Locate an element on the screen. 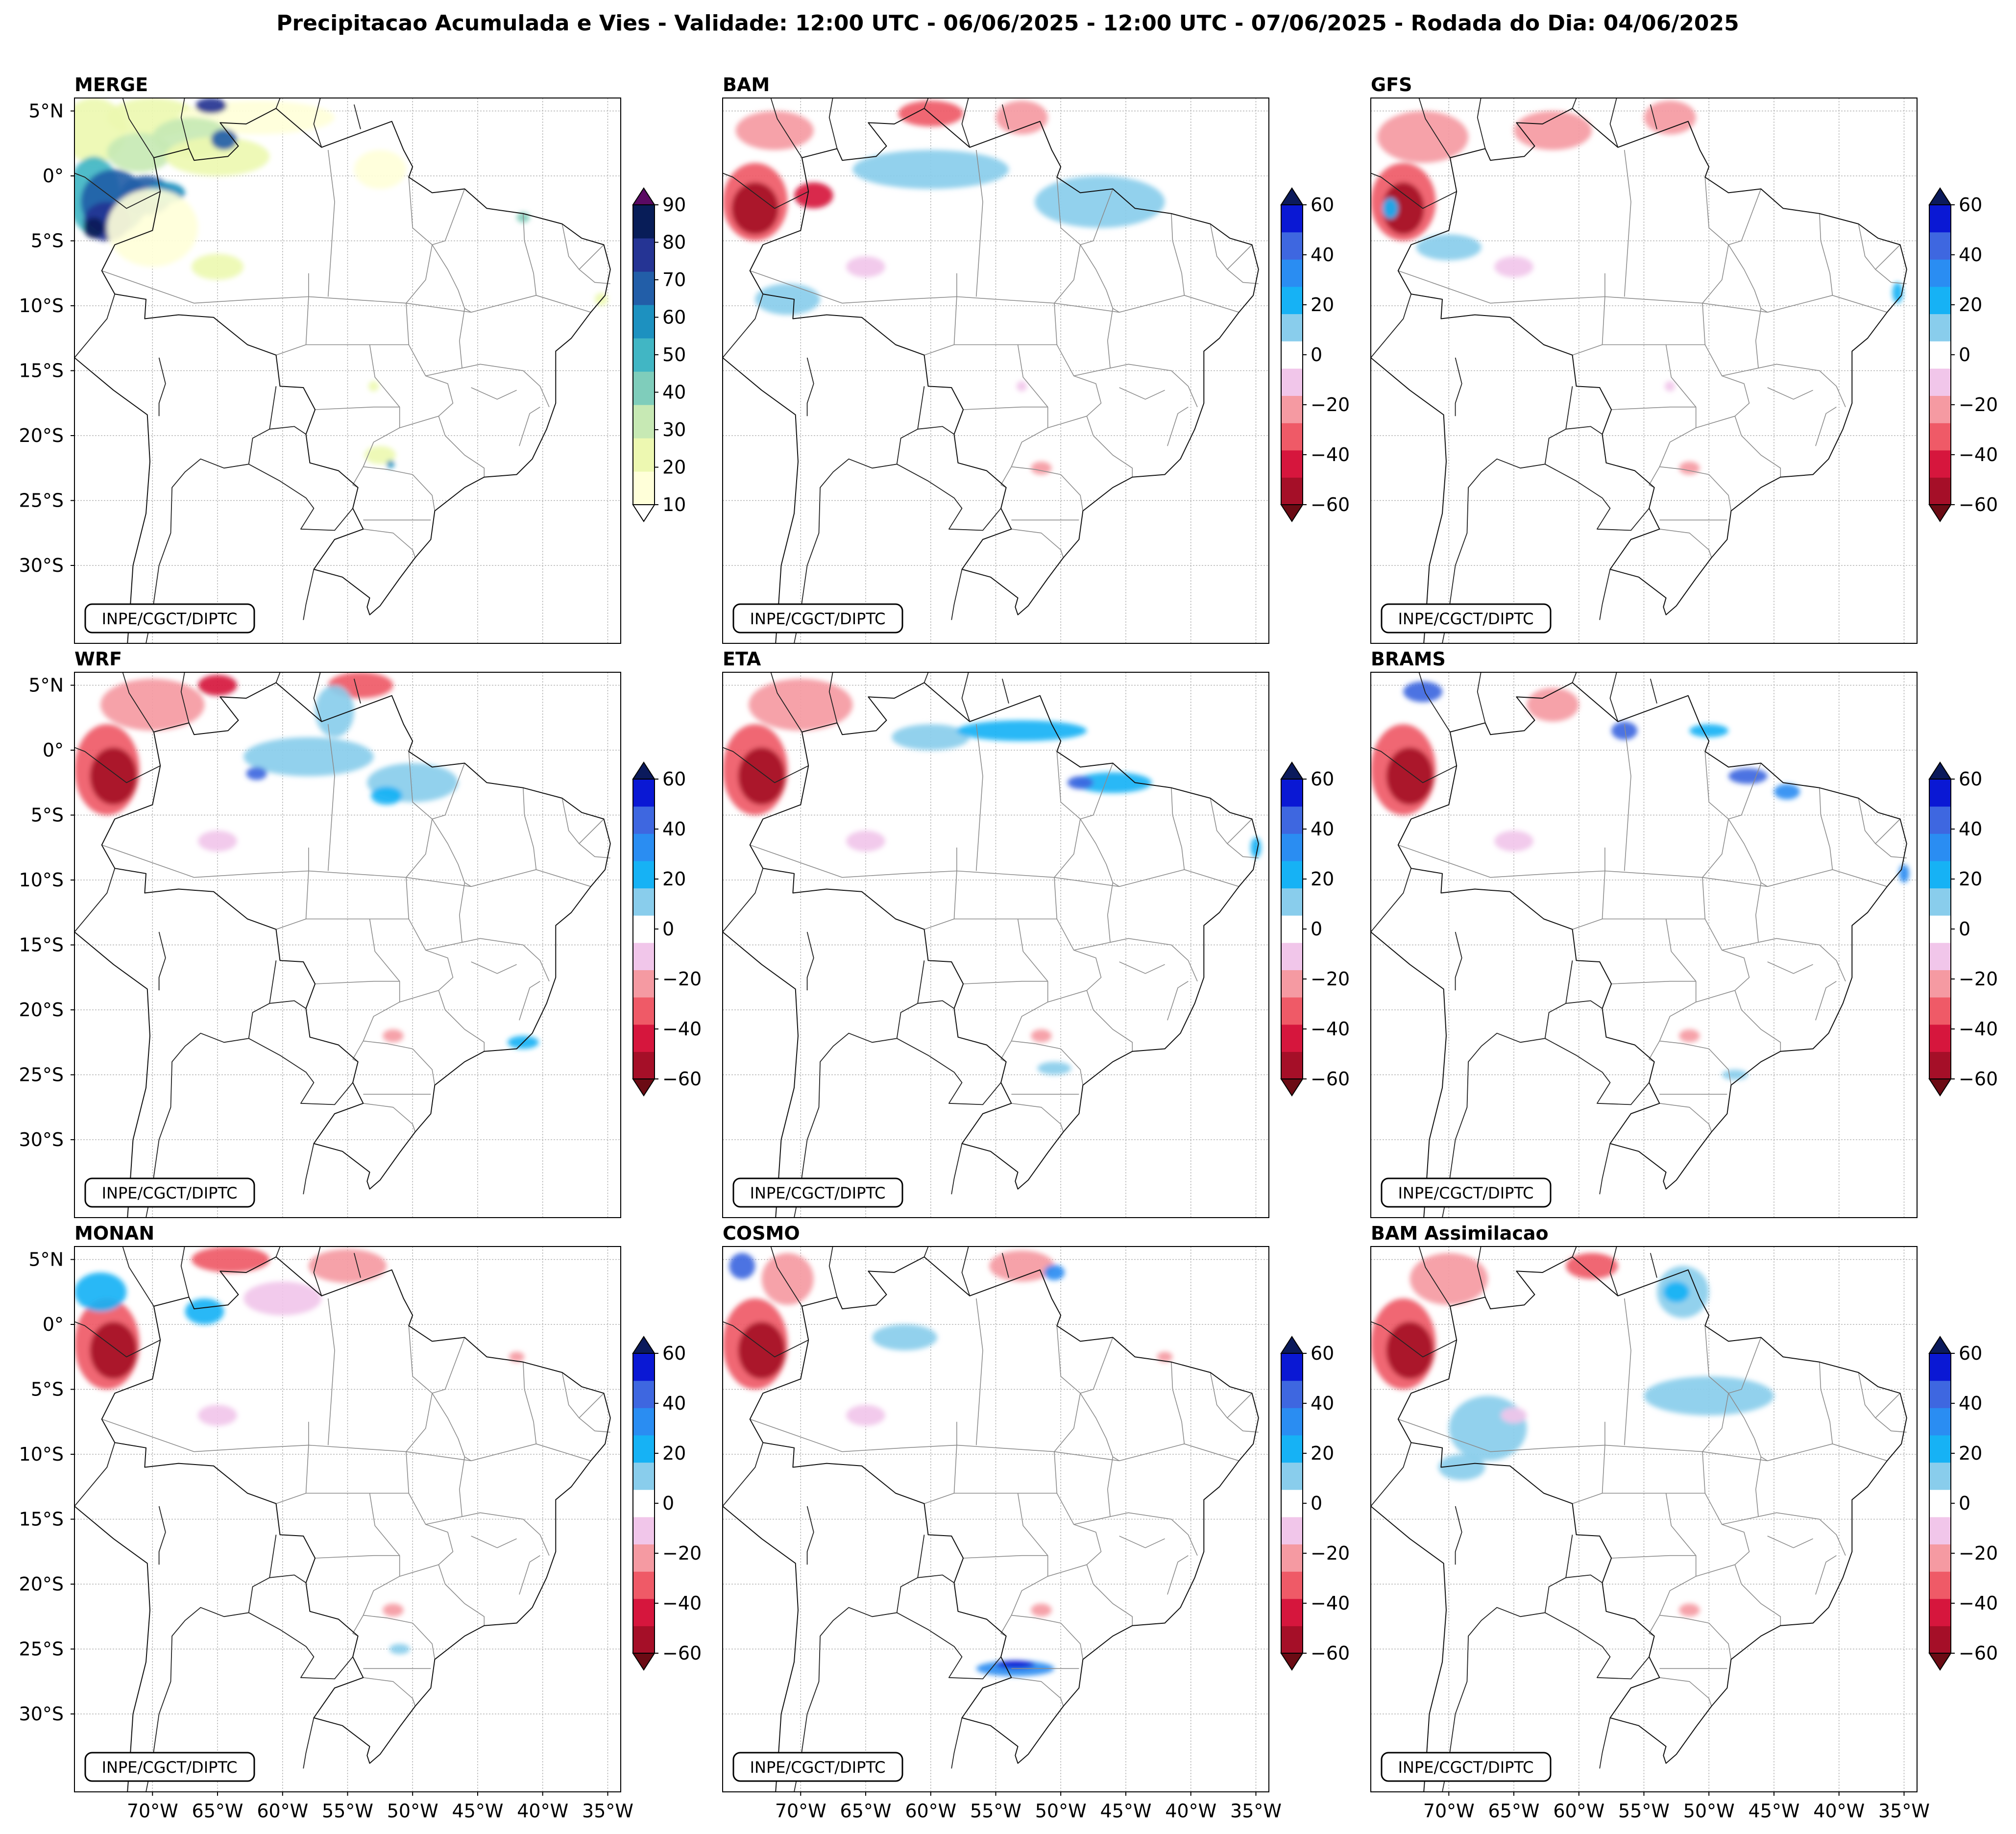 The height and width of the screenshot is (1834, 2016). panel-title: COSMO is located at coordinates (761, 1233).